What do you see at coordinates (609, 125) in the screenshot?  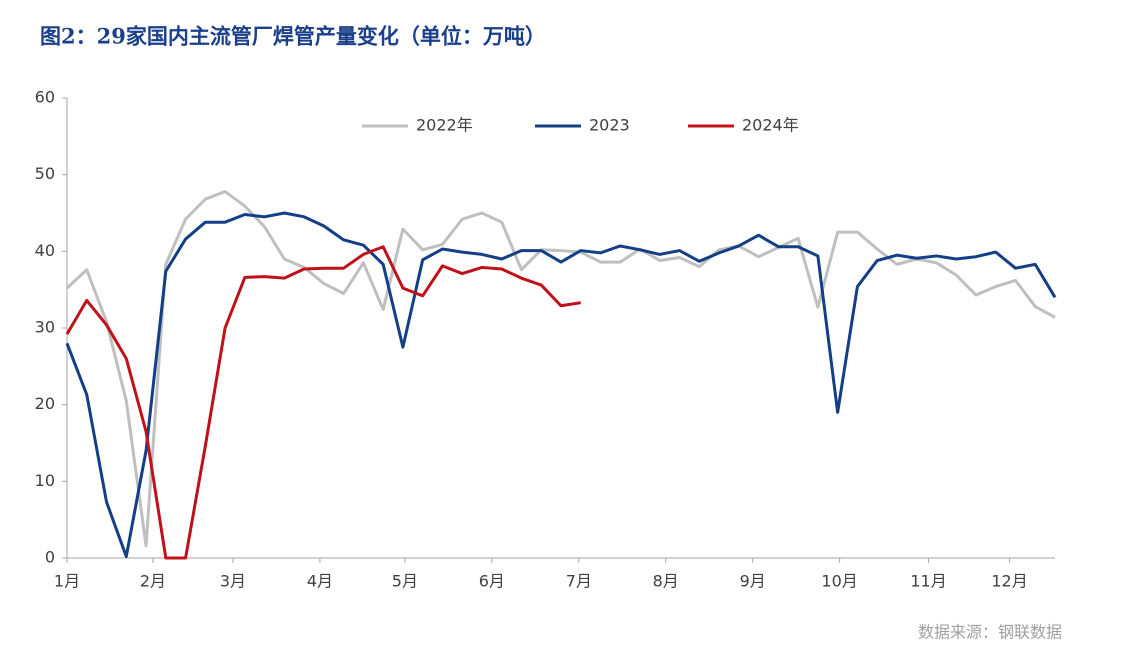 I see `legend-label: 2023` at bounding box center [609, 125].